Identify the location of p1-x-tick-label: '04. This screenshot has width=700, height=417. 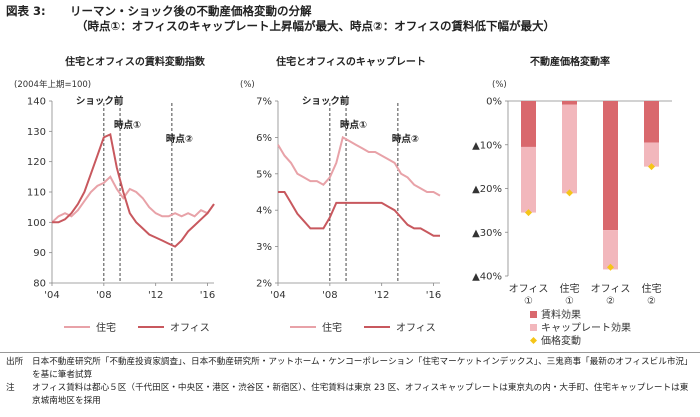
(51, 295).